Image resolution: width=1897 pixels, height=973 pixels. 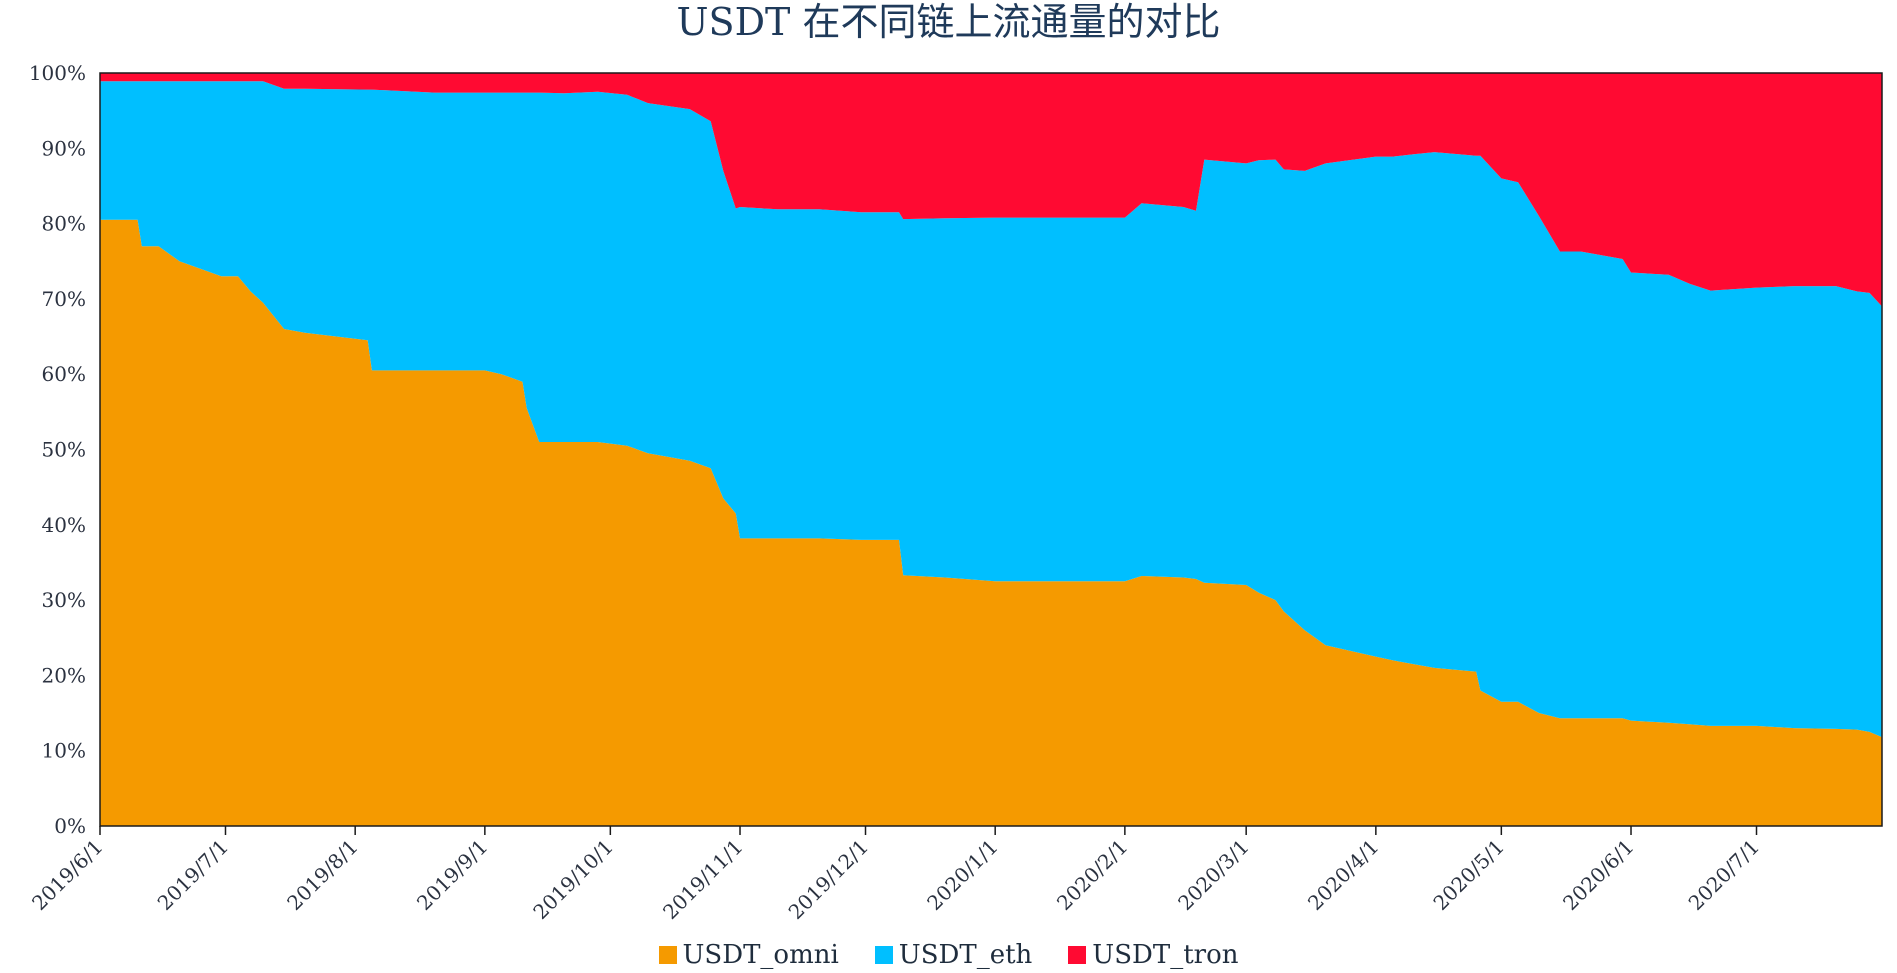 I want to click on x-tick-label: 2019/8/1, so click(x=322, y=875).